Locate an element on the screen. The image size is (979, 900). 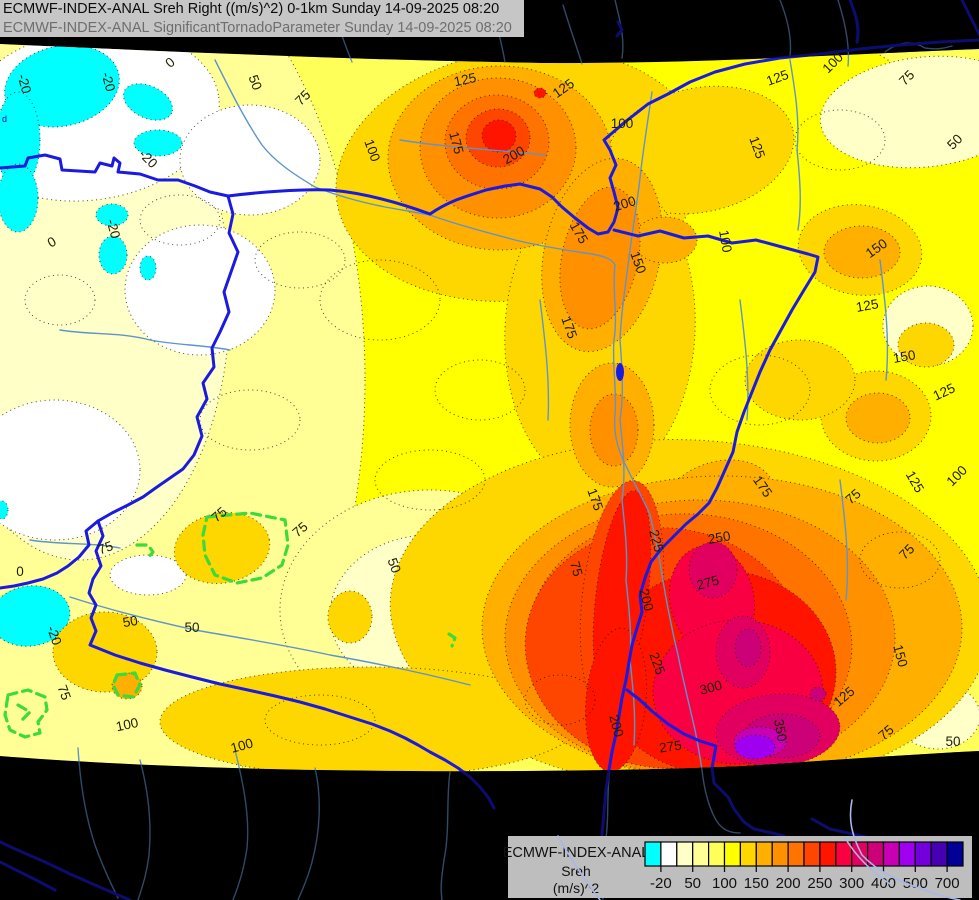
legend-ticks: -20 50 100 150 200 250 300 400 500 700 is located at coordinates (805, 879).